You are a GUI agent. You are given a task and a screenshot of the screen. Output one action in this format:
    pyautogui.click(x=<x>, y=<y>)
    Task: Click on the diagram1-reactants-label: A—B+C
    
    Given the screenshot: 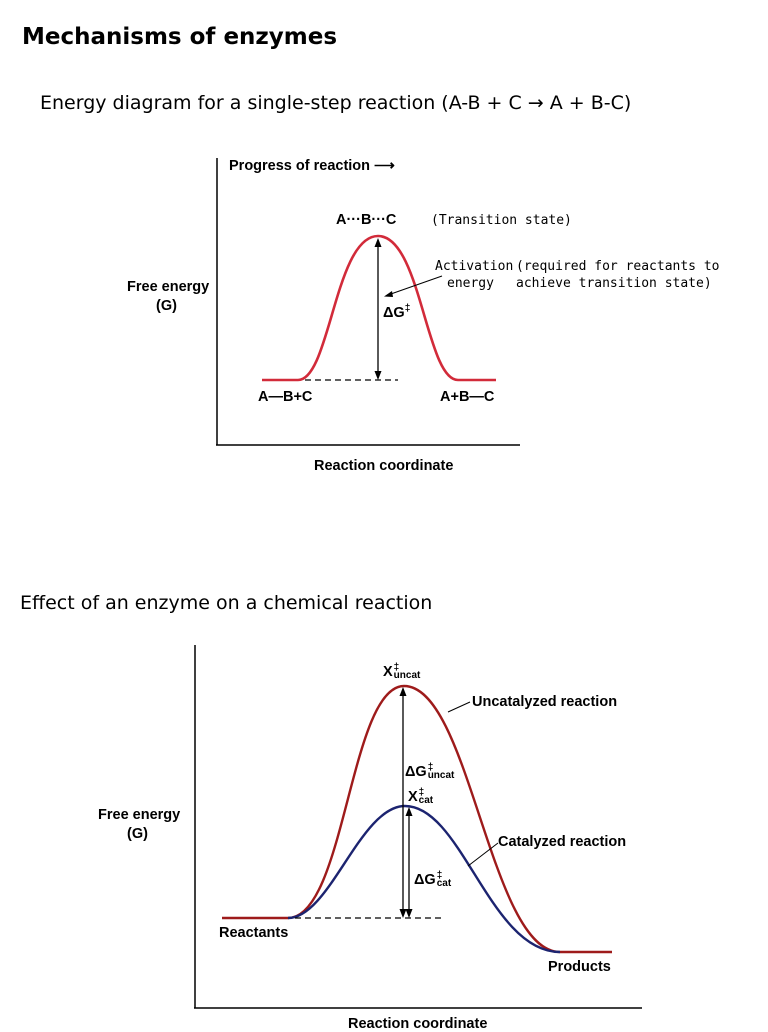 What is the action you would take?
    pyautogui.click(x=285, y=397)
    